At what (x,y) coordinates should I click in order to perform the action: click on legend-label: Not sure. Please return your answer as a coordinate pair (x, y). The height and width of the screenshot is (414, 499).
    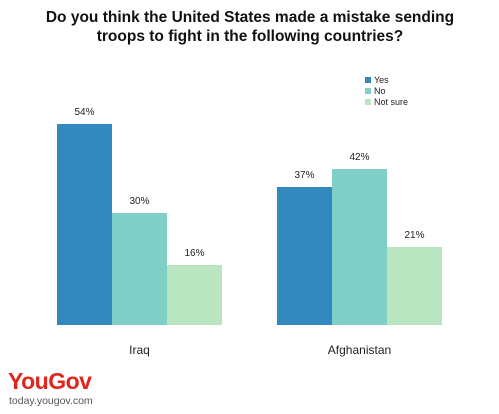
    Looking at the image, I should click on (391, 102).